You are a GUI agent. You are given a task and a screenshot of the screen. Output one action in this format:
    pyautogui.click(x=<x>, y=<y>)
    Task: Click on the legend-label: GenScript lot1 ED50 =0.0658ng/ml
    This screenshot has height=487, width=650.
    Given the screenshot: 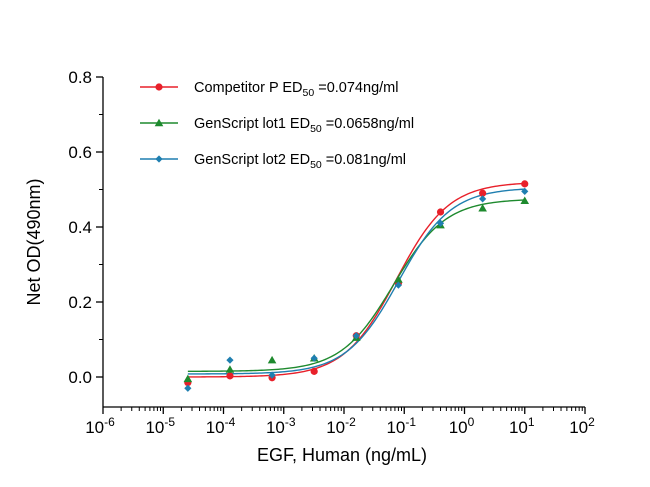 What is the action you would take?
    pyautogui.click(x=304, y=125)
    